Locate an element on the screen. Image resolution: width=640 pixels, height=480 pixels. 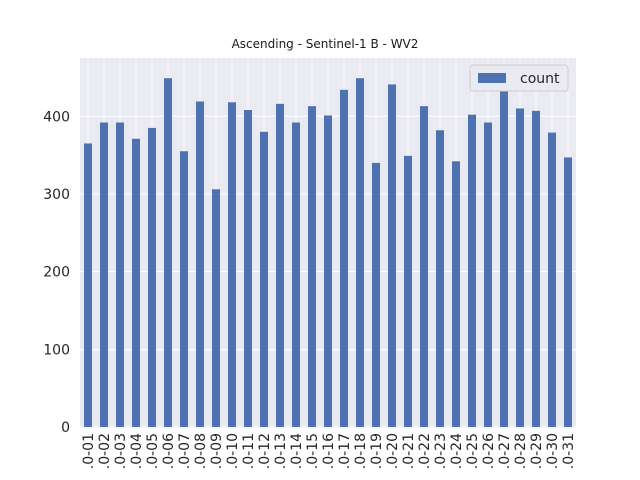
x-tick-label: .0-18 is located at coordinates (361, 451).